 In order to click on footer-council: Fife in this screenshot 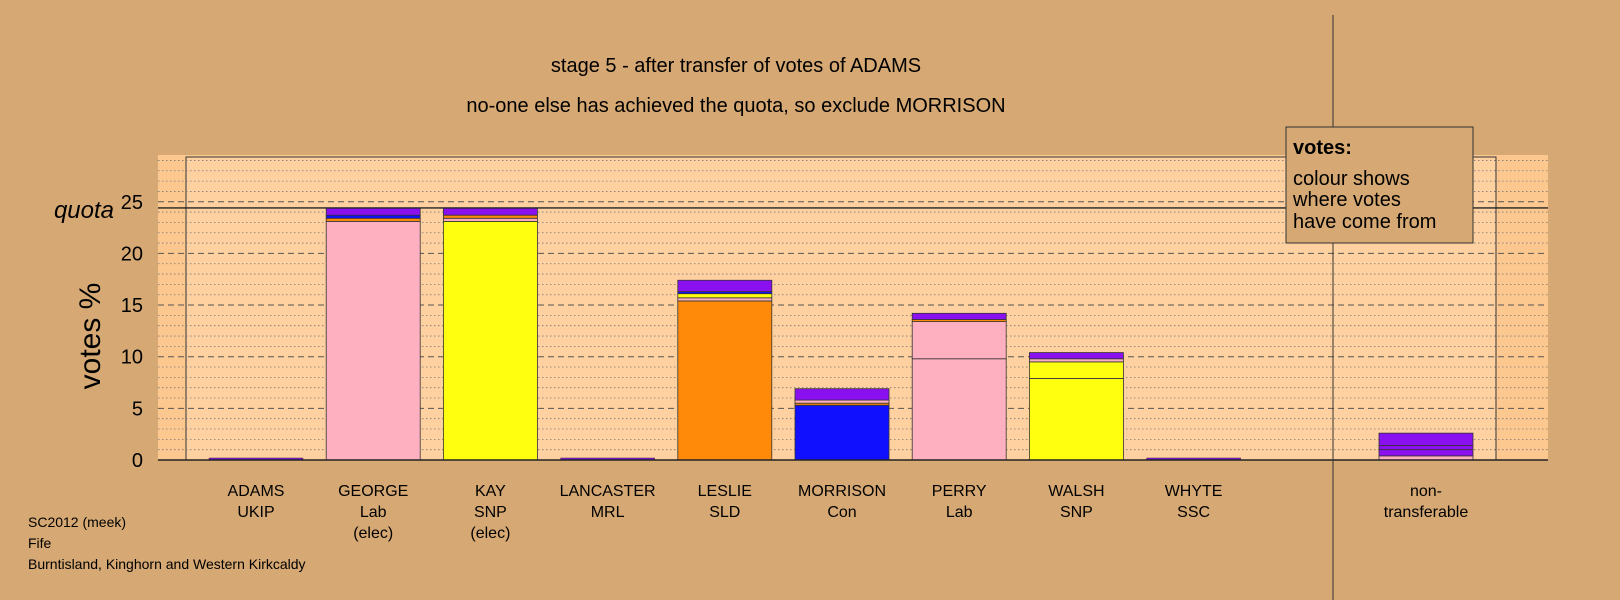, I will do `click(40, 543)`.